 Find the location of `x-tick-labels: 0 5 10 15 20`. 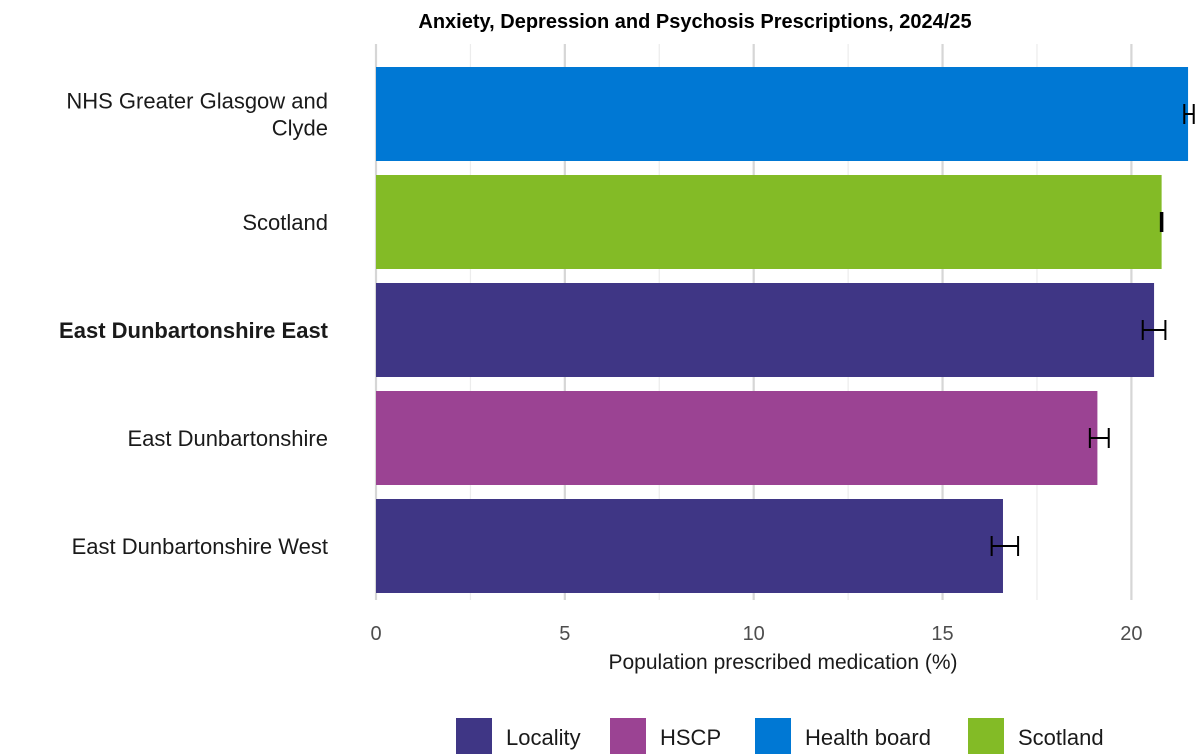

x-tick-labels: 0 5 10 15 20 is located at coordinates (756, 634).